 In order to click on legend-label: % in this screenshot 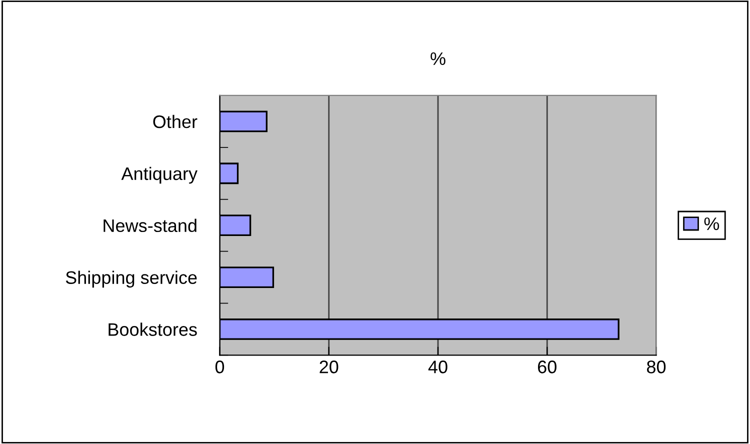, I will do `click(712, 223)`.